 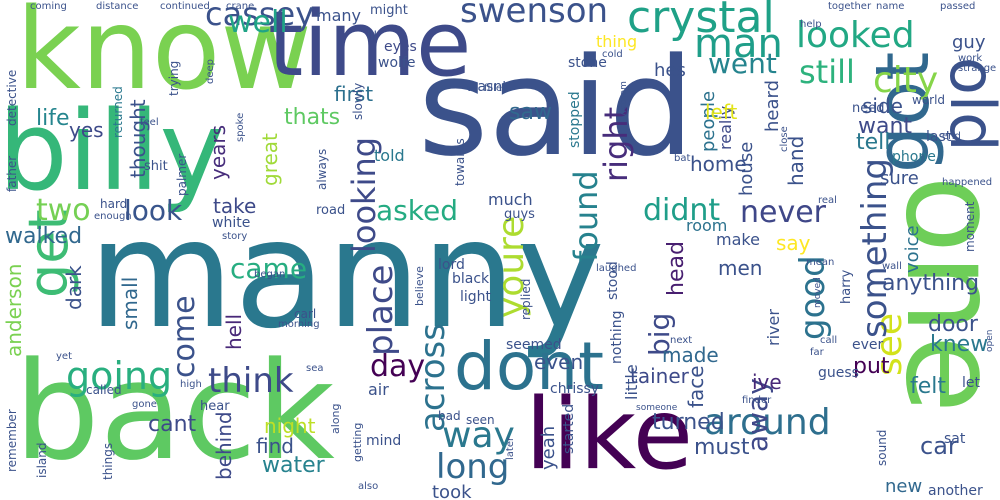 What do you see at coordinates (868, 108) in the screenshot?
I see `word-need: need` at bounding box center [868, 108].